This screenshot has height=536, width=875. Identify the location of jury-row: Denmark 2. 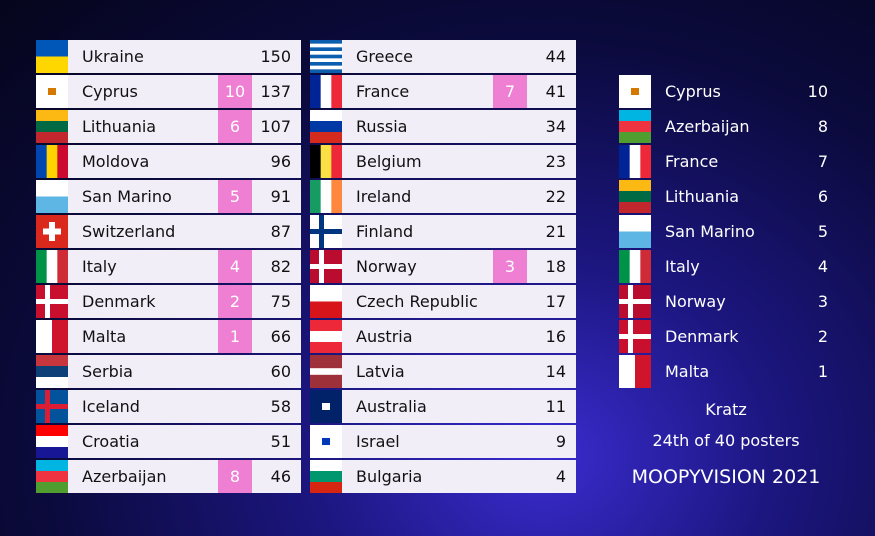
(728, 336).